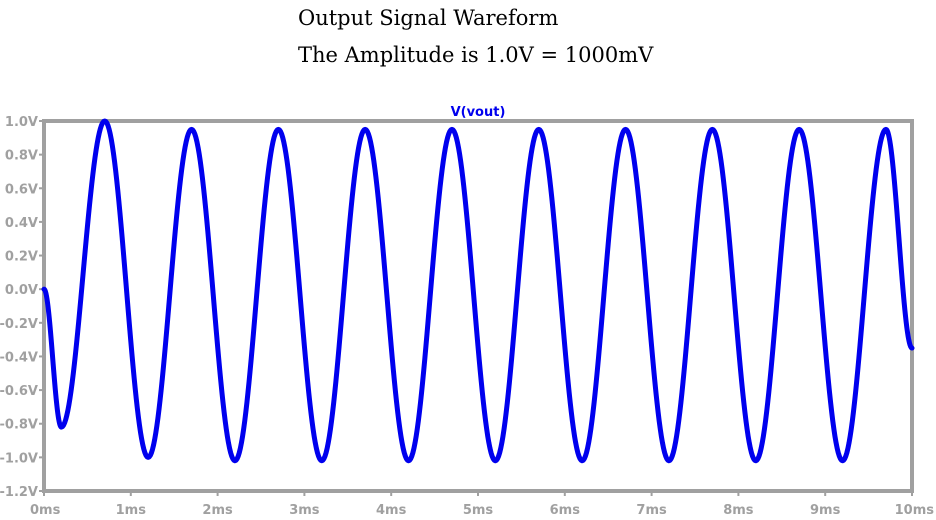  I want to click on x-tick-label: 8ms, so click(738, 510).